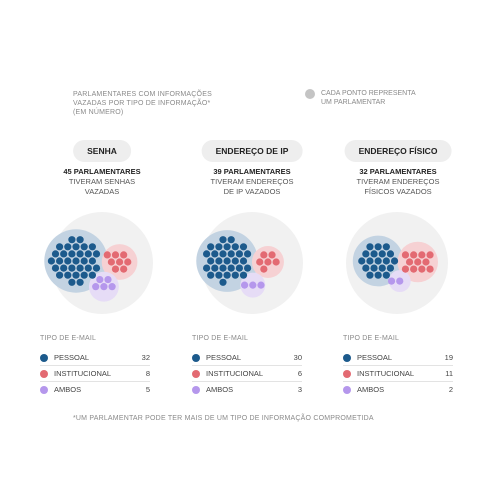 The image size is (500, 500). What do you see at coordinates (102, 151) in the screenshot?
I see `category-pill: SENHA` at bounding box center [102, 151].